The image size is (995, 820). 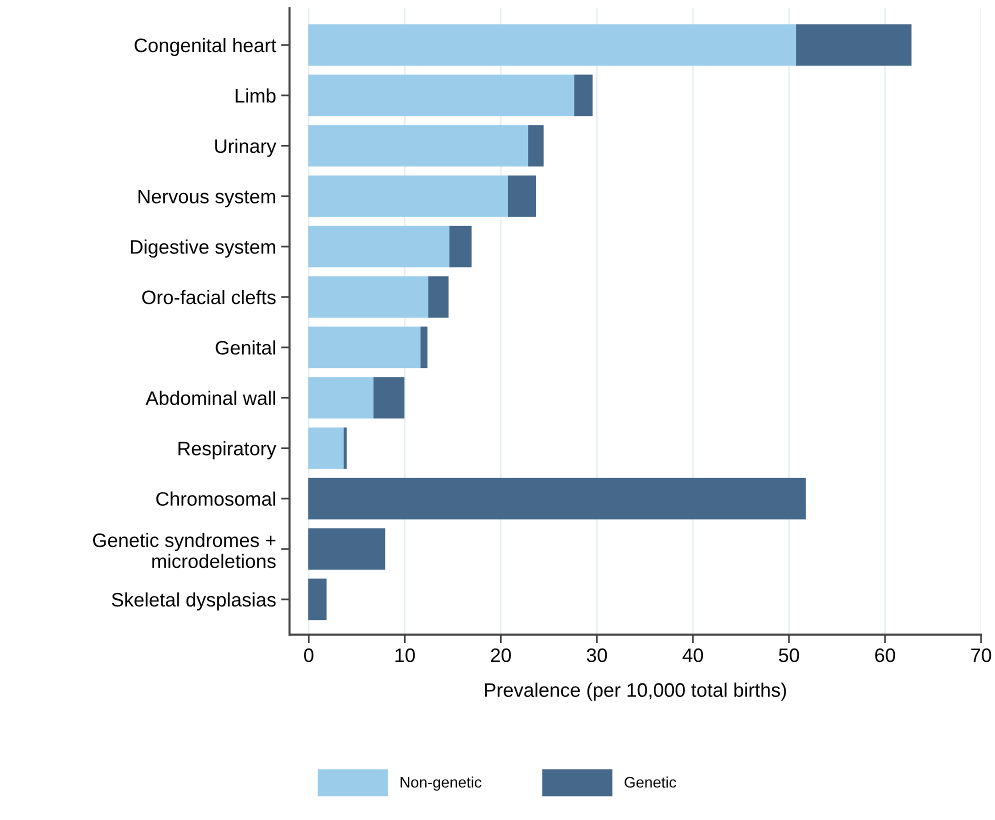 I want to click on x-tick-label: 50, so click(x=789, y=655).